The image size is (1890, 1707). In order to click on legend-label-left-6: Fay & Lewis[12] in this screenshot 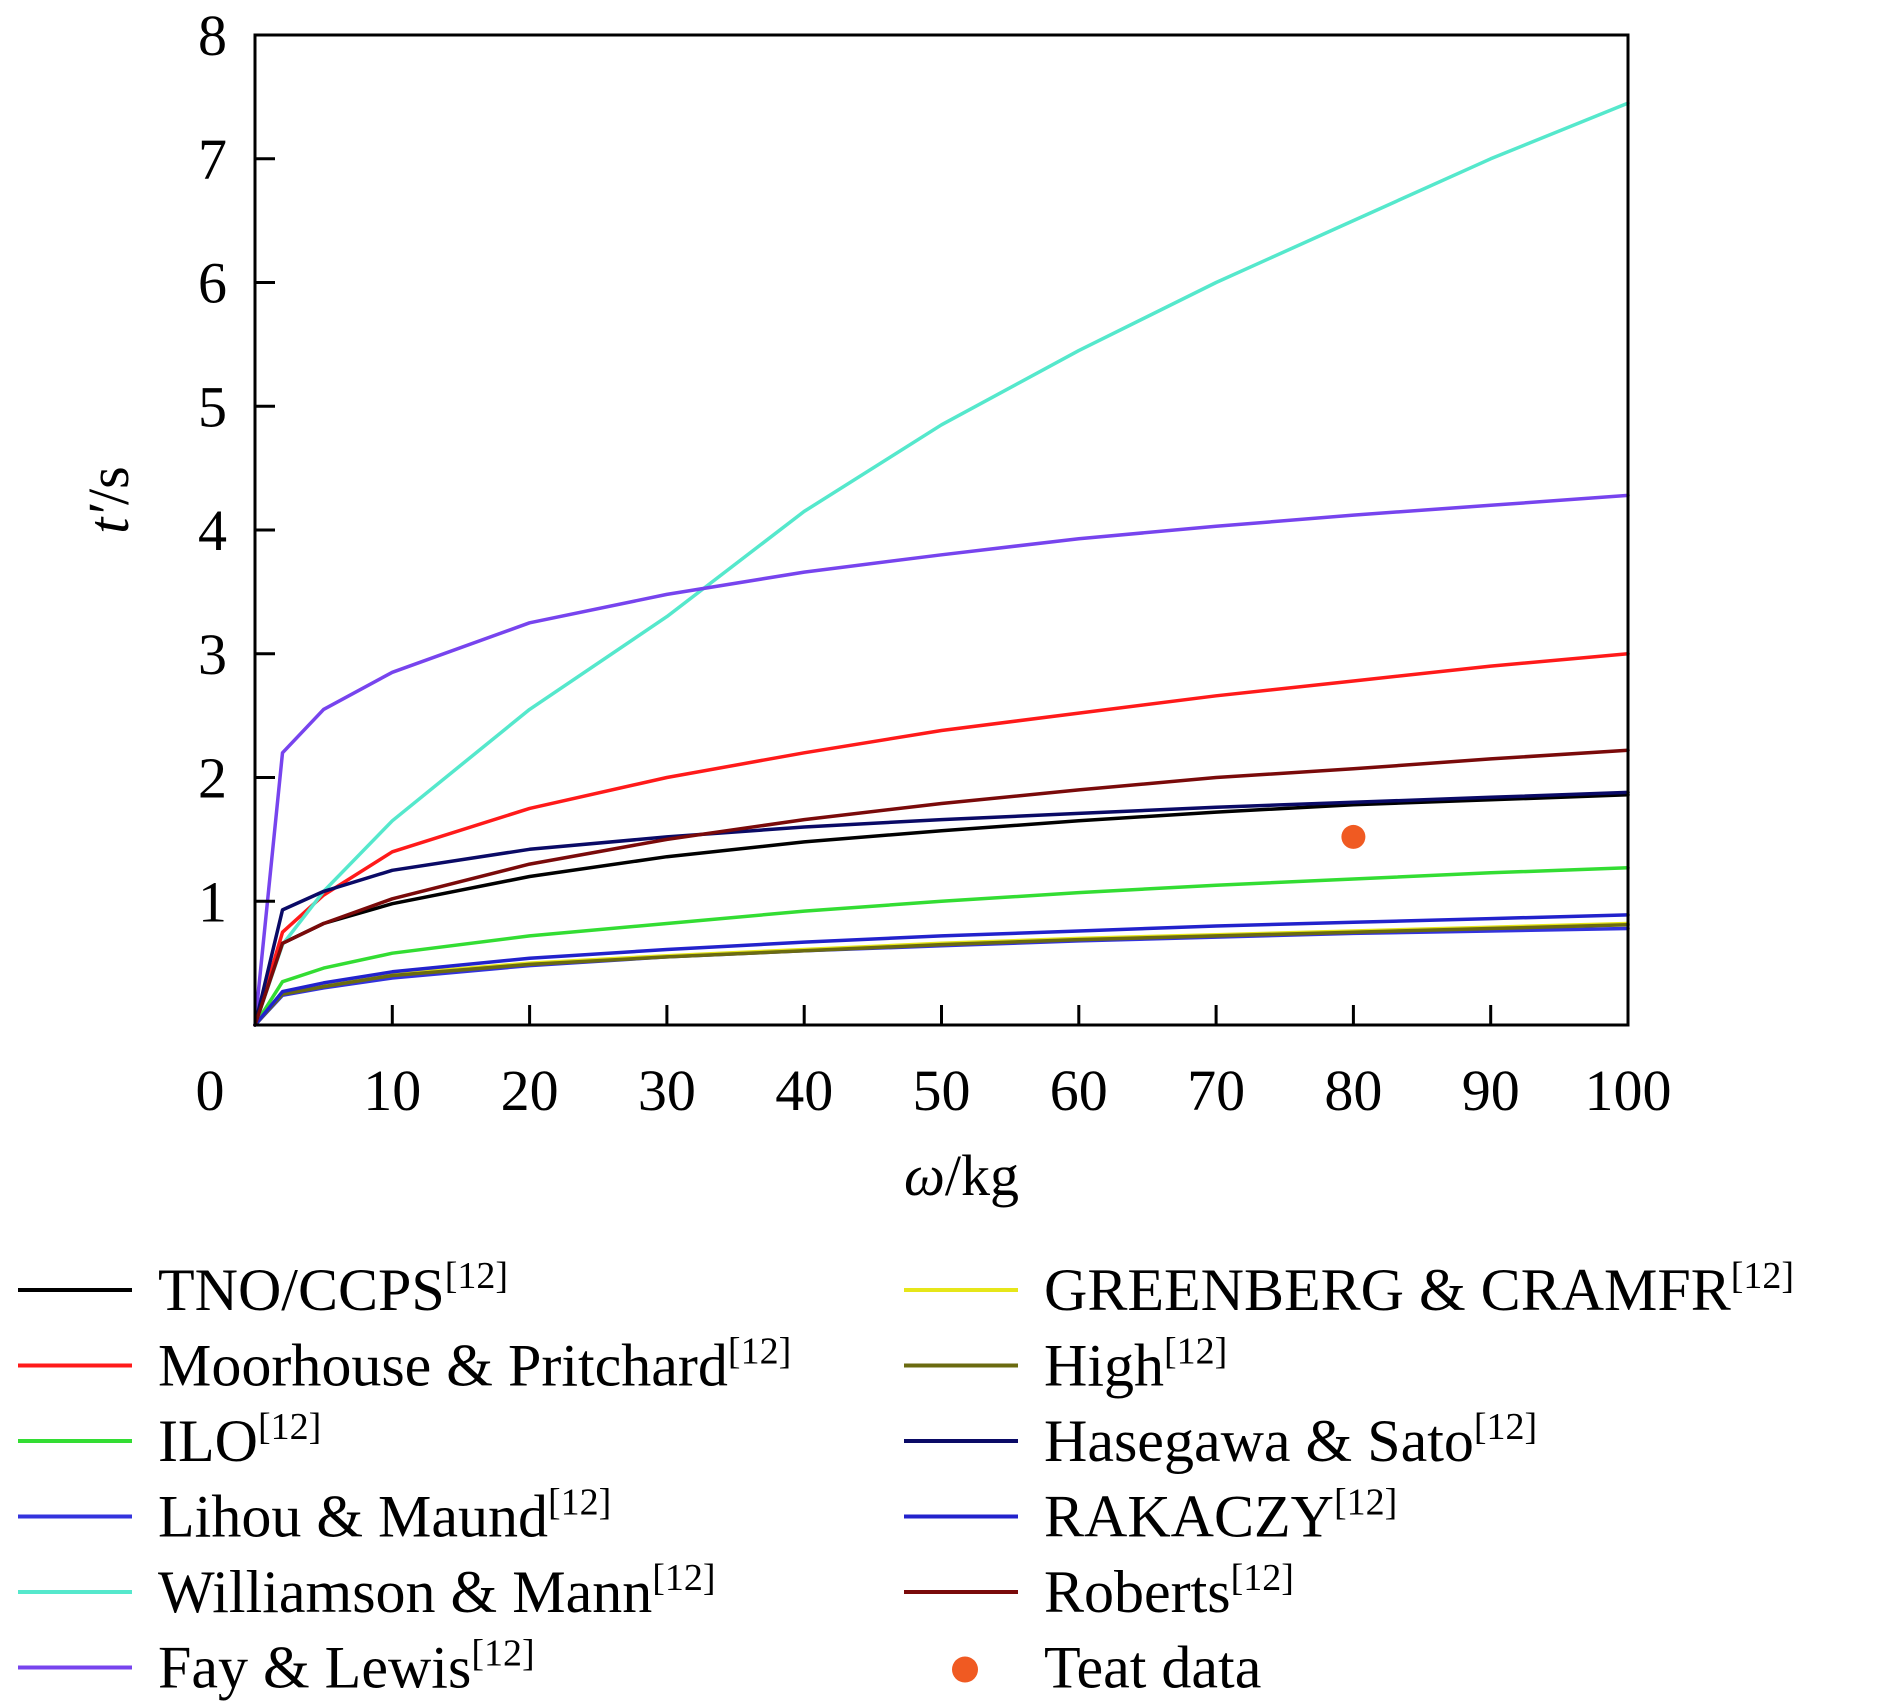, I will do `click(346, 1667)`.